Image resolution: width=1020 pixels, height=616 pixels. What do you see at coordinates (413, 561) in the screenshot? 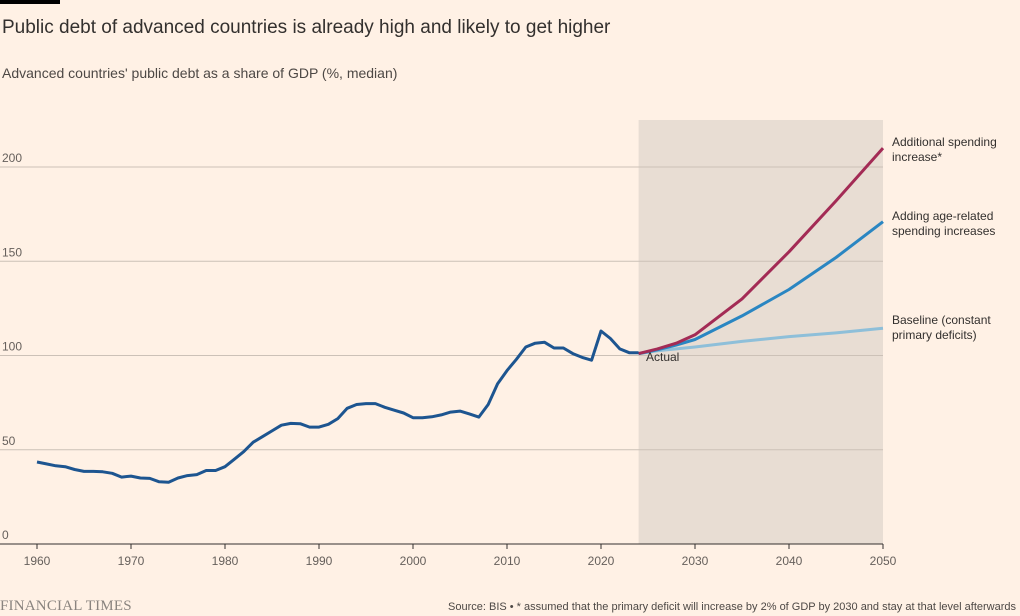
I see `x-tick-label: 2000` at bounding box center [413, 561].